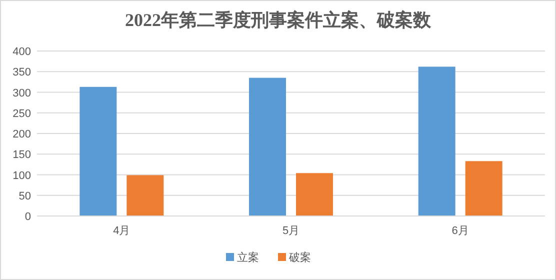  What do you see at coordinates (24, 196) in the screenshot?
I see `y-tick-label: 50` at bounding box center [24, 196].